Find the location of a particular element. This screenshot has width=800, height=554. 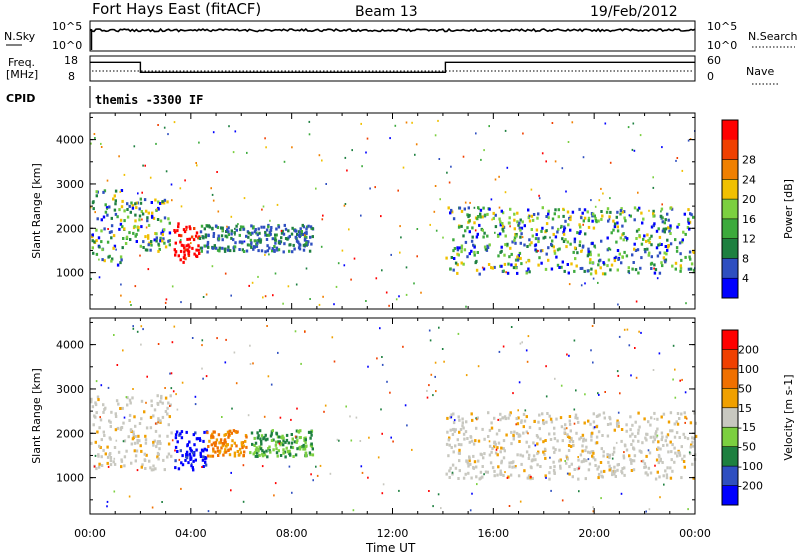

y-tick-label: 4000 is located at coordinates (70, 140).